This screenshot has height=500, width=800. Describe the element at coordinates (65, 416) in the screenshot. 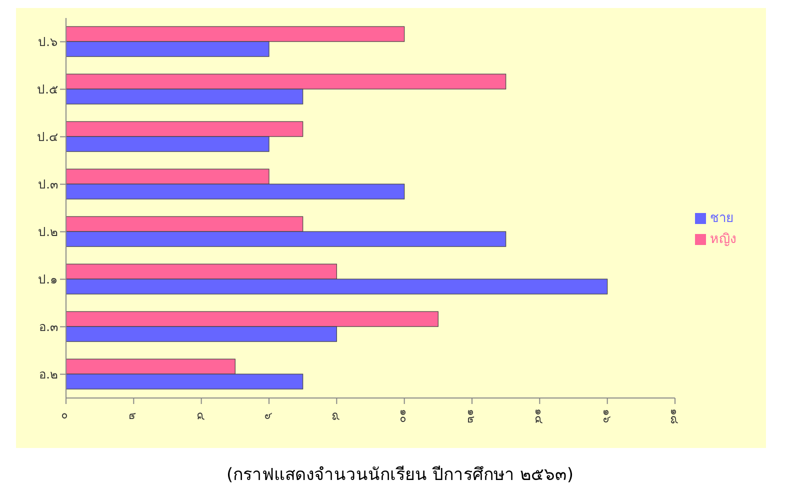

I see `x-tick-label: ๐` at that location.